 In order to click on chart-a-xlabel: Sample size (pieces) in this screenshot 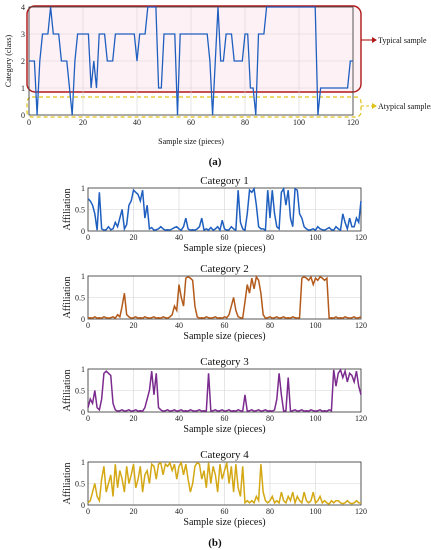, I will do `click(191, 141)`.